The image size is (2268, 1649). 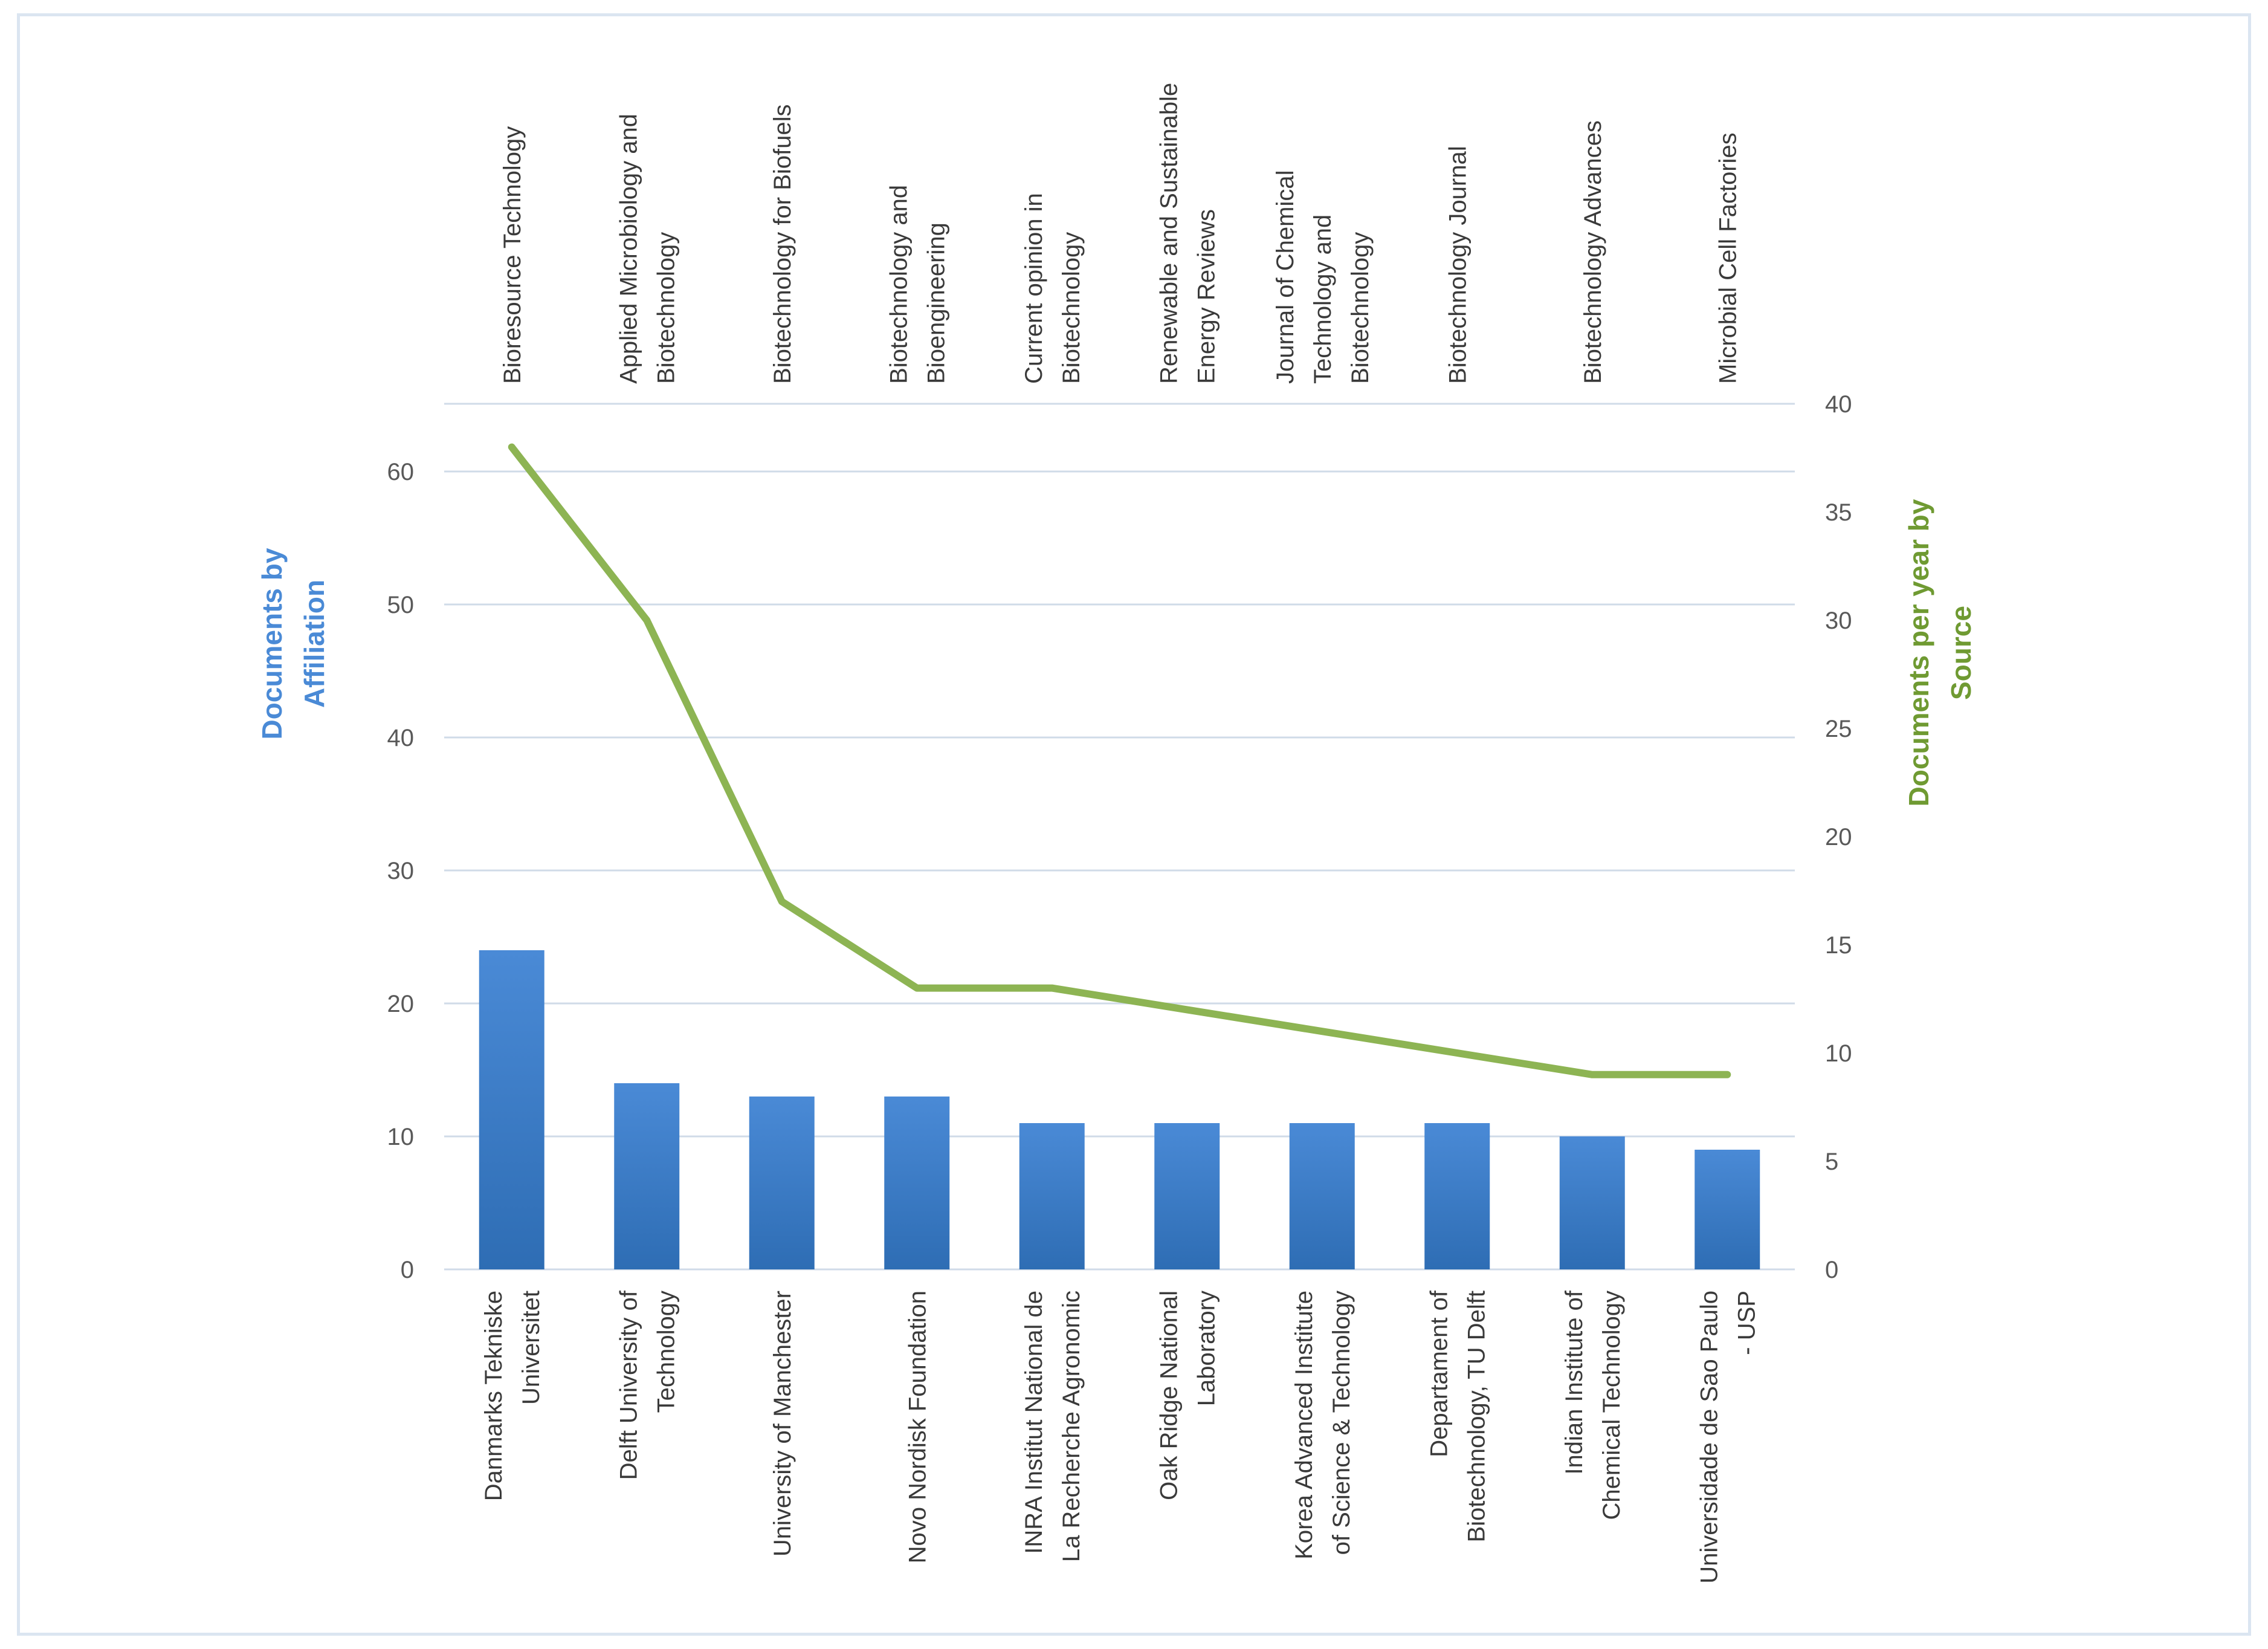 What do you see at coordinates (666, 1352) in the screenshot?
I see `bottom-category-line: Technology` at bounding box center [666, 1352].